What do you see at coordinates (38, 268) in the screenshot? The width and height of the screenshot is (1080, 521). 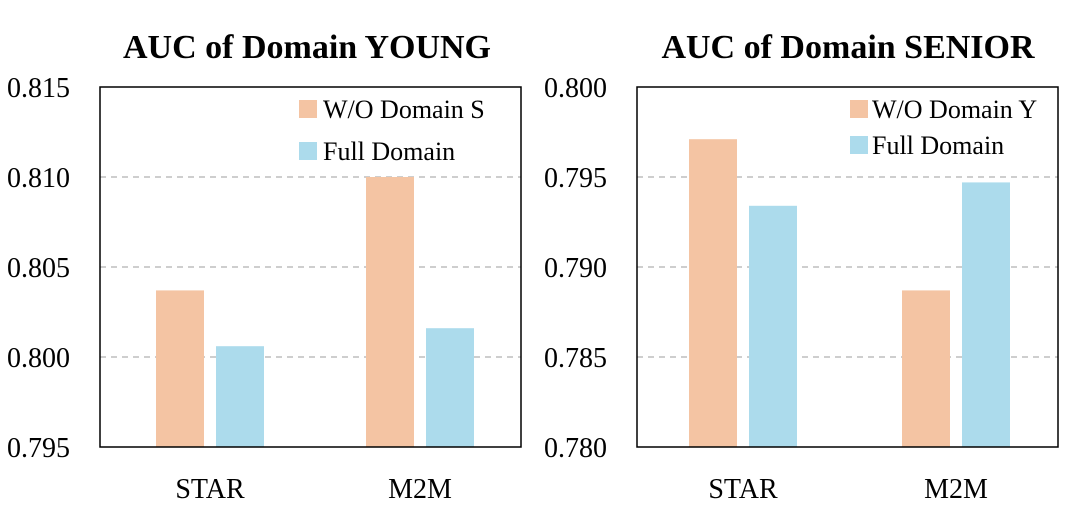 I see `y-tick-label: 0.805` at bounding box center [38, 268].